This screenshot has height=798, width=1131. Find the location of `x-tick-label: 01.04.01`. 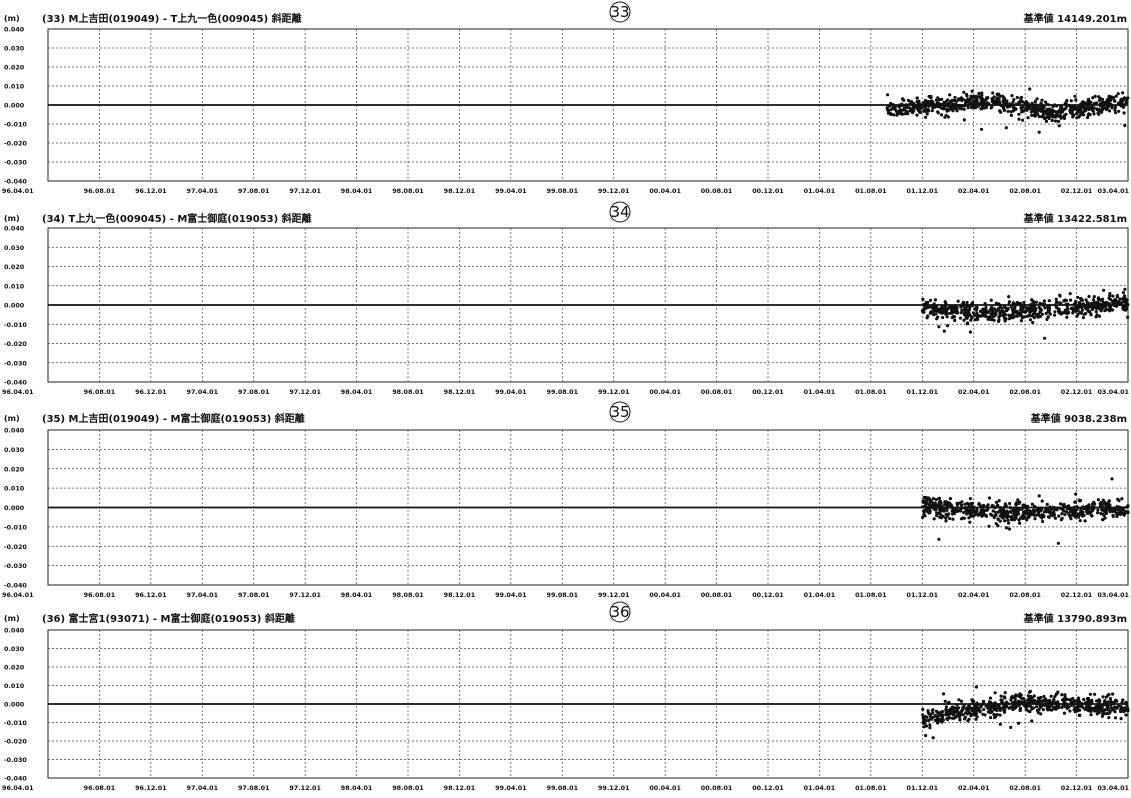

x-tick-label: 01.04.01 is located at coordinates (820, 191).